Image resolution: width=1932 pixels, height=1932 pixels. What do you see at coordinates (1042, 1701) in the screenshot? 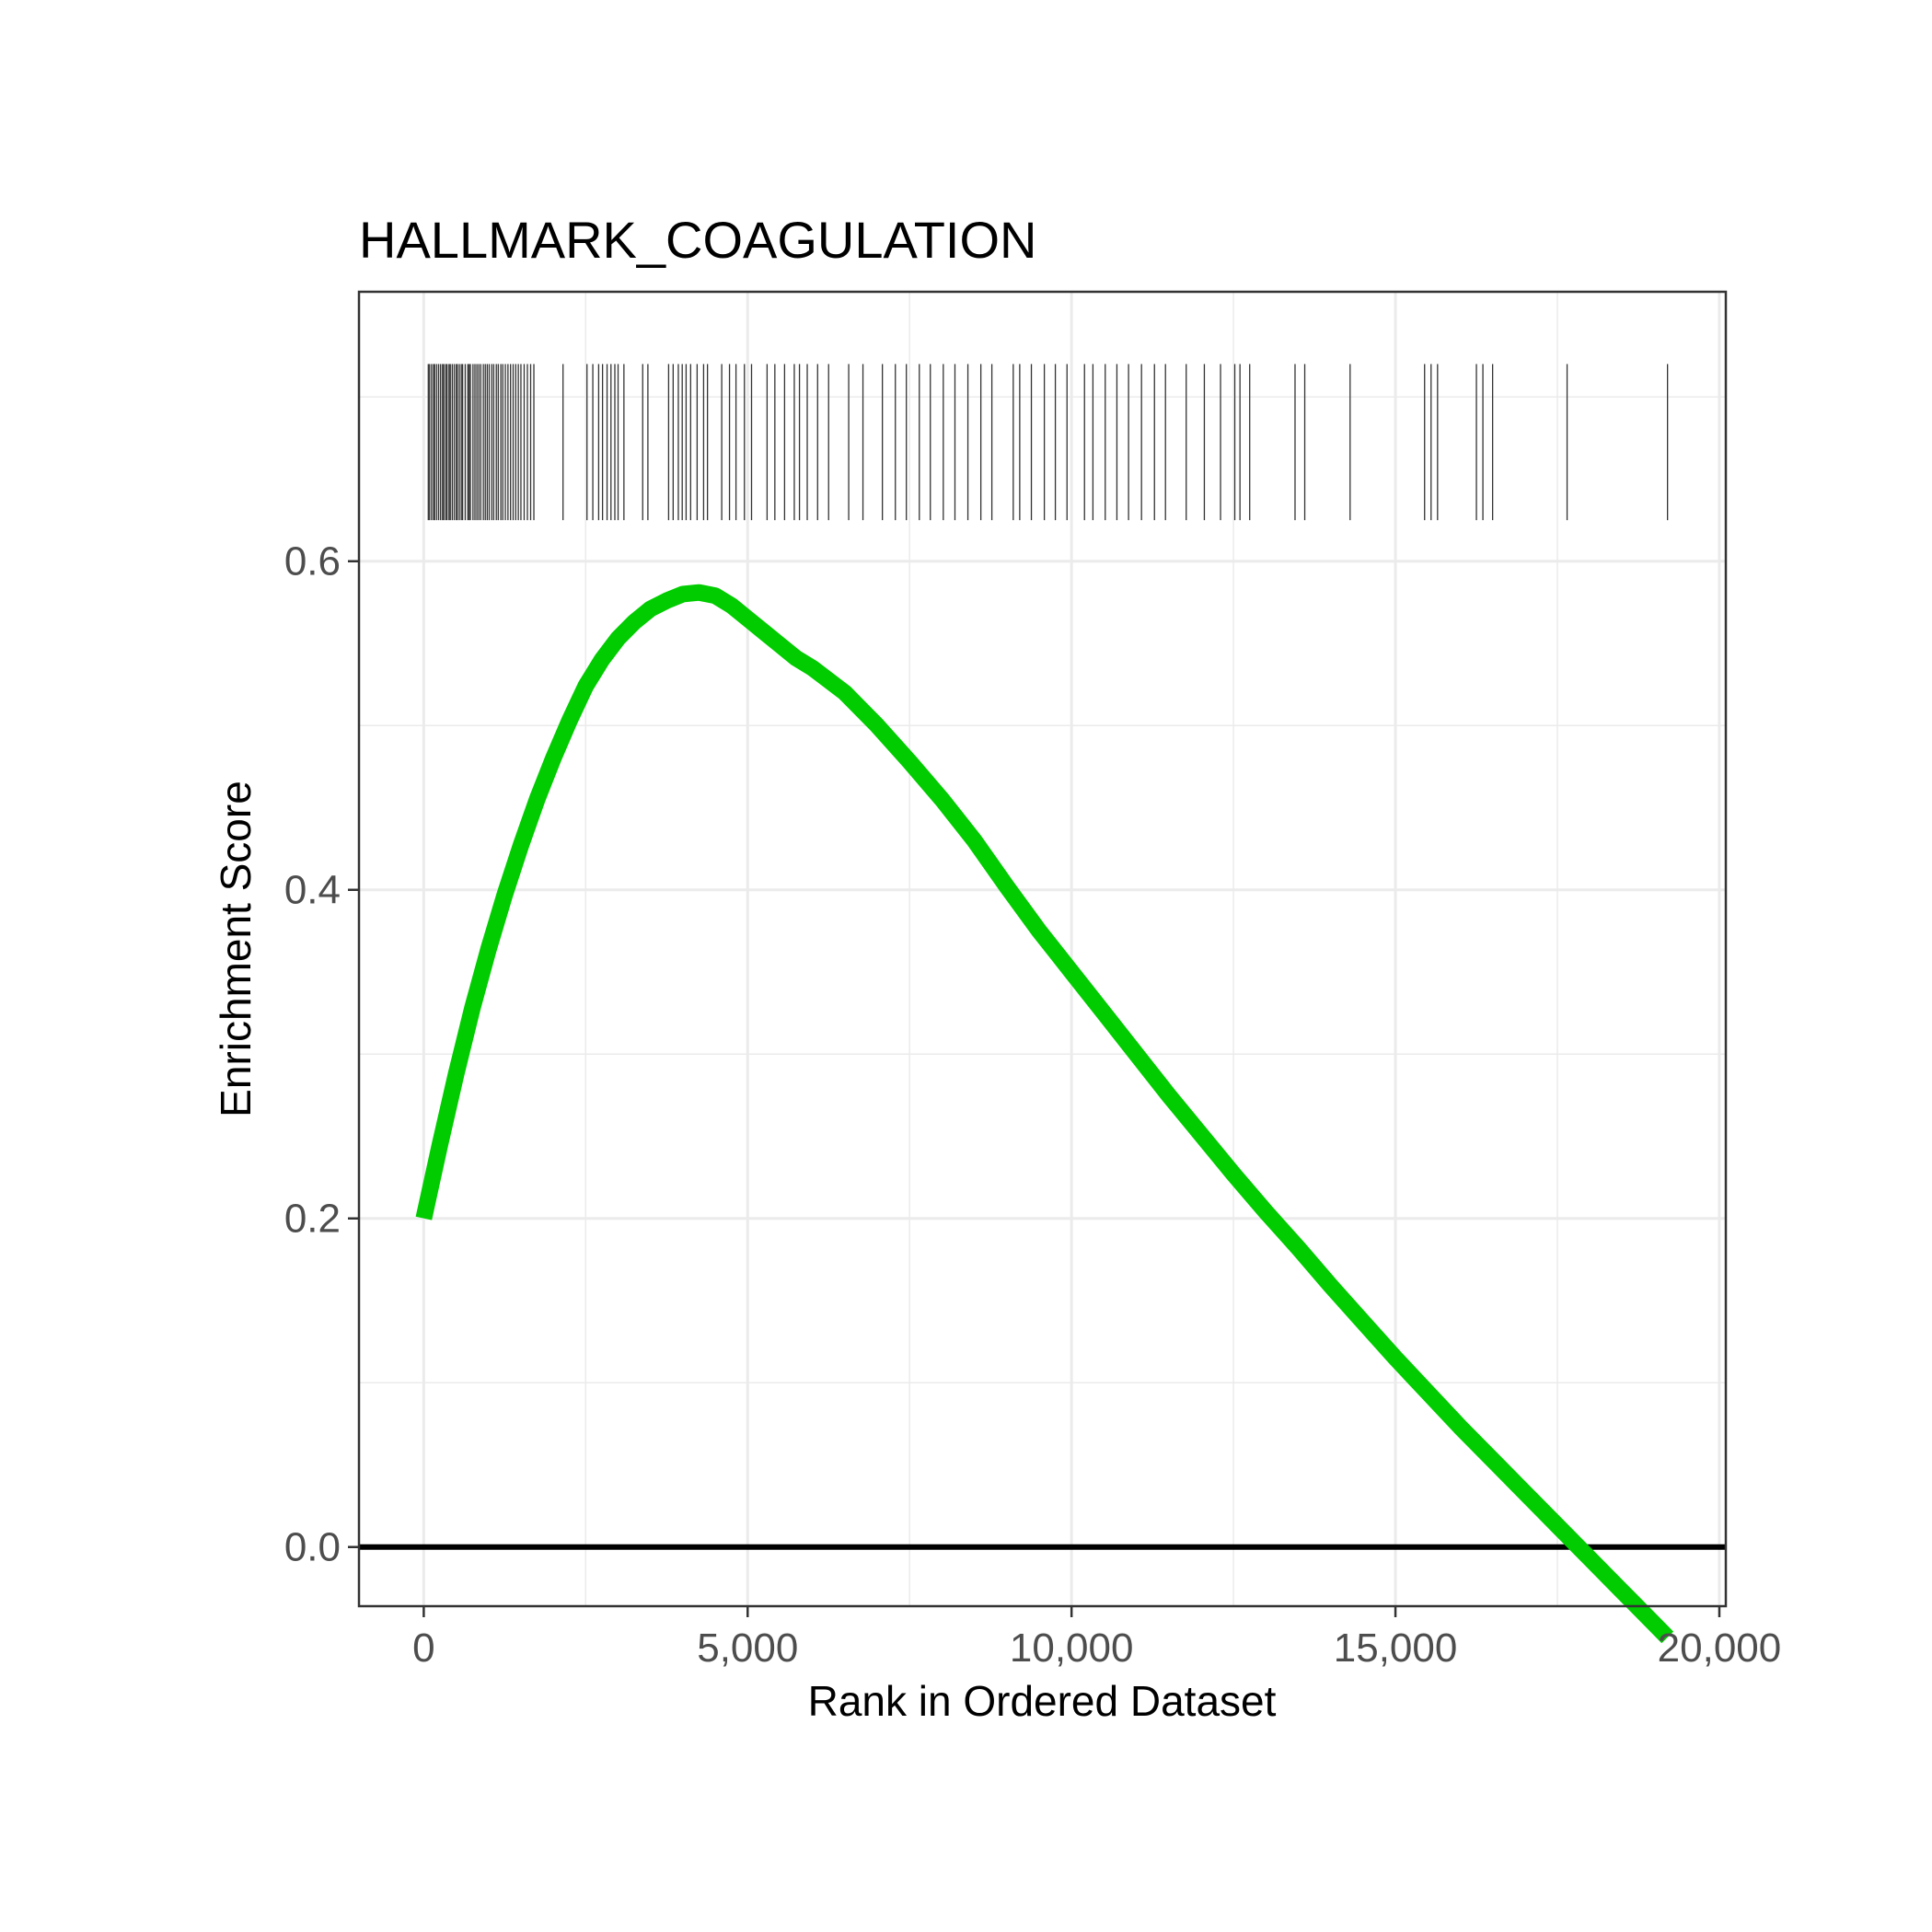
I see `x-axis-title: Rank in Ordered Dataset` at bounding box center [1042, 1701].